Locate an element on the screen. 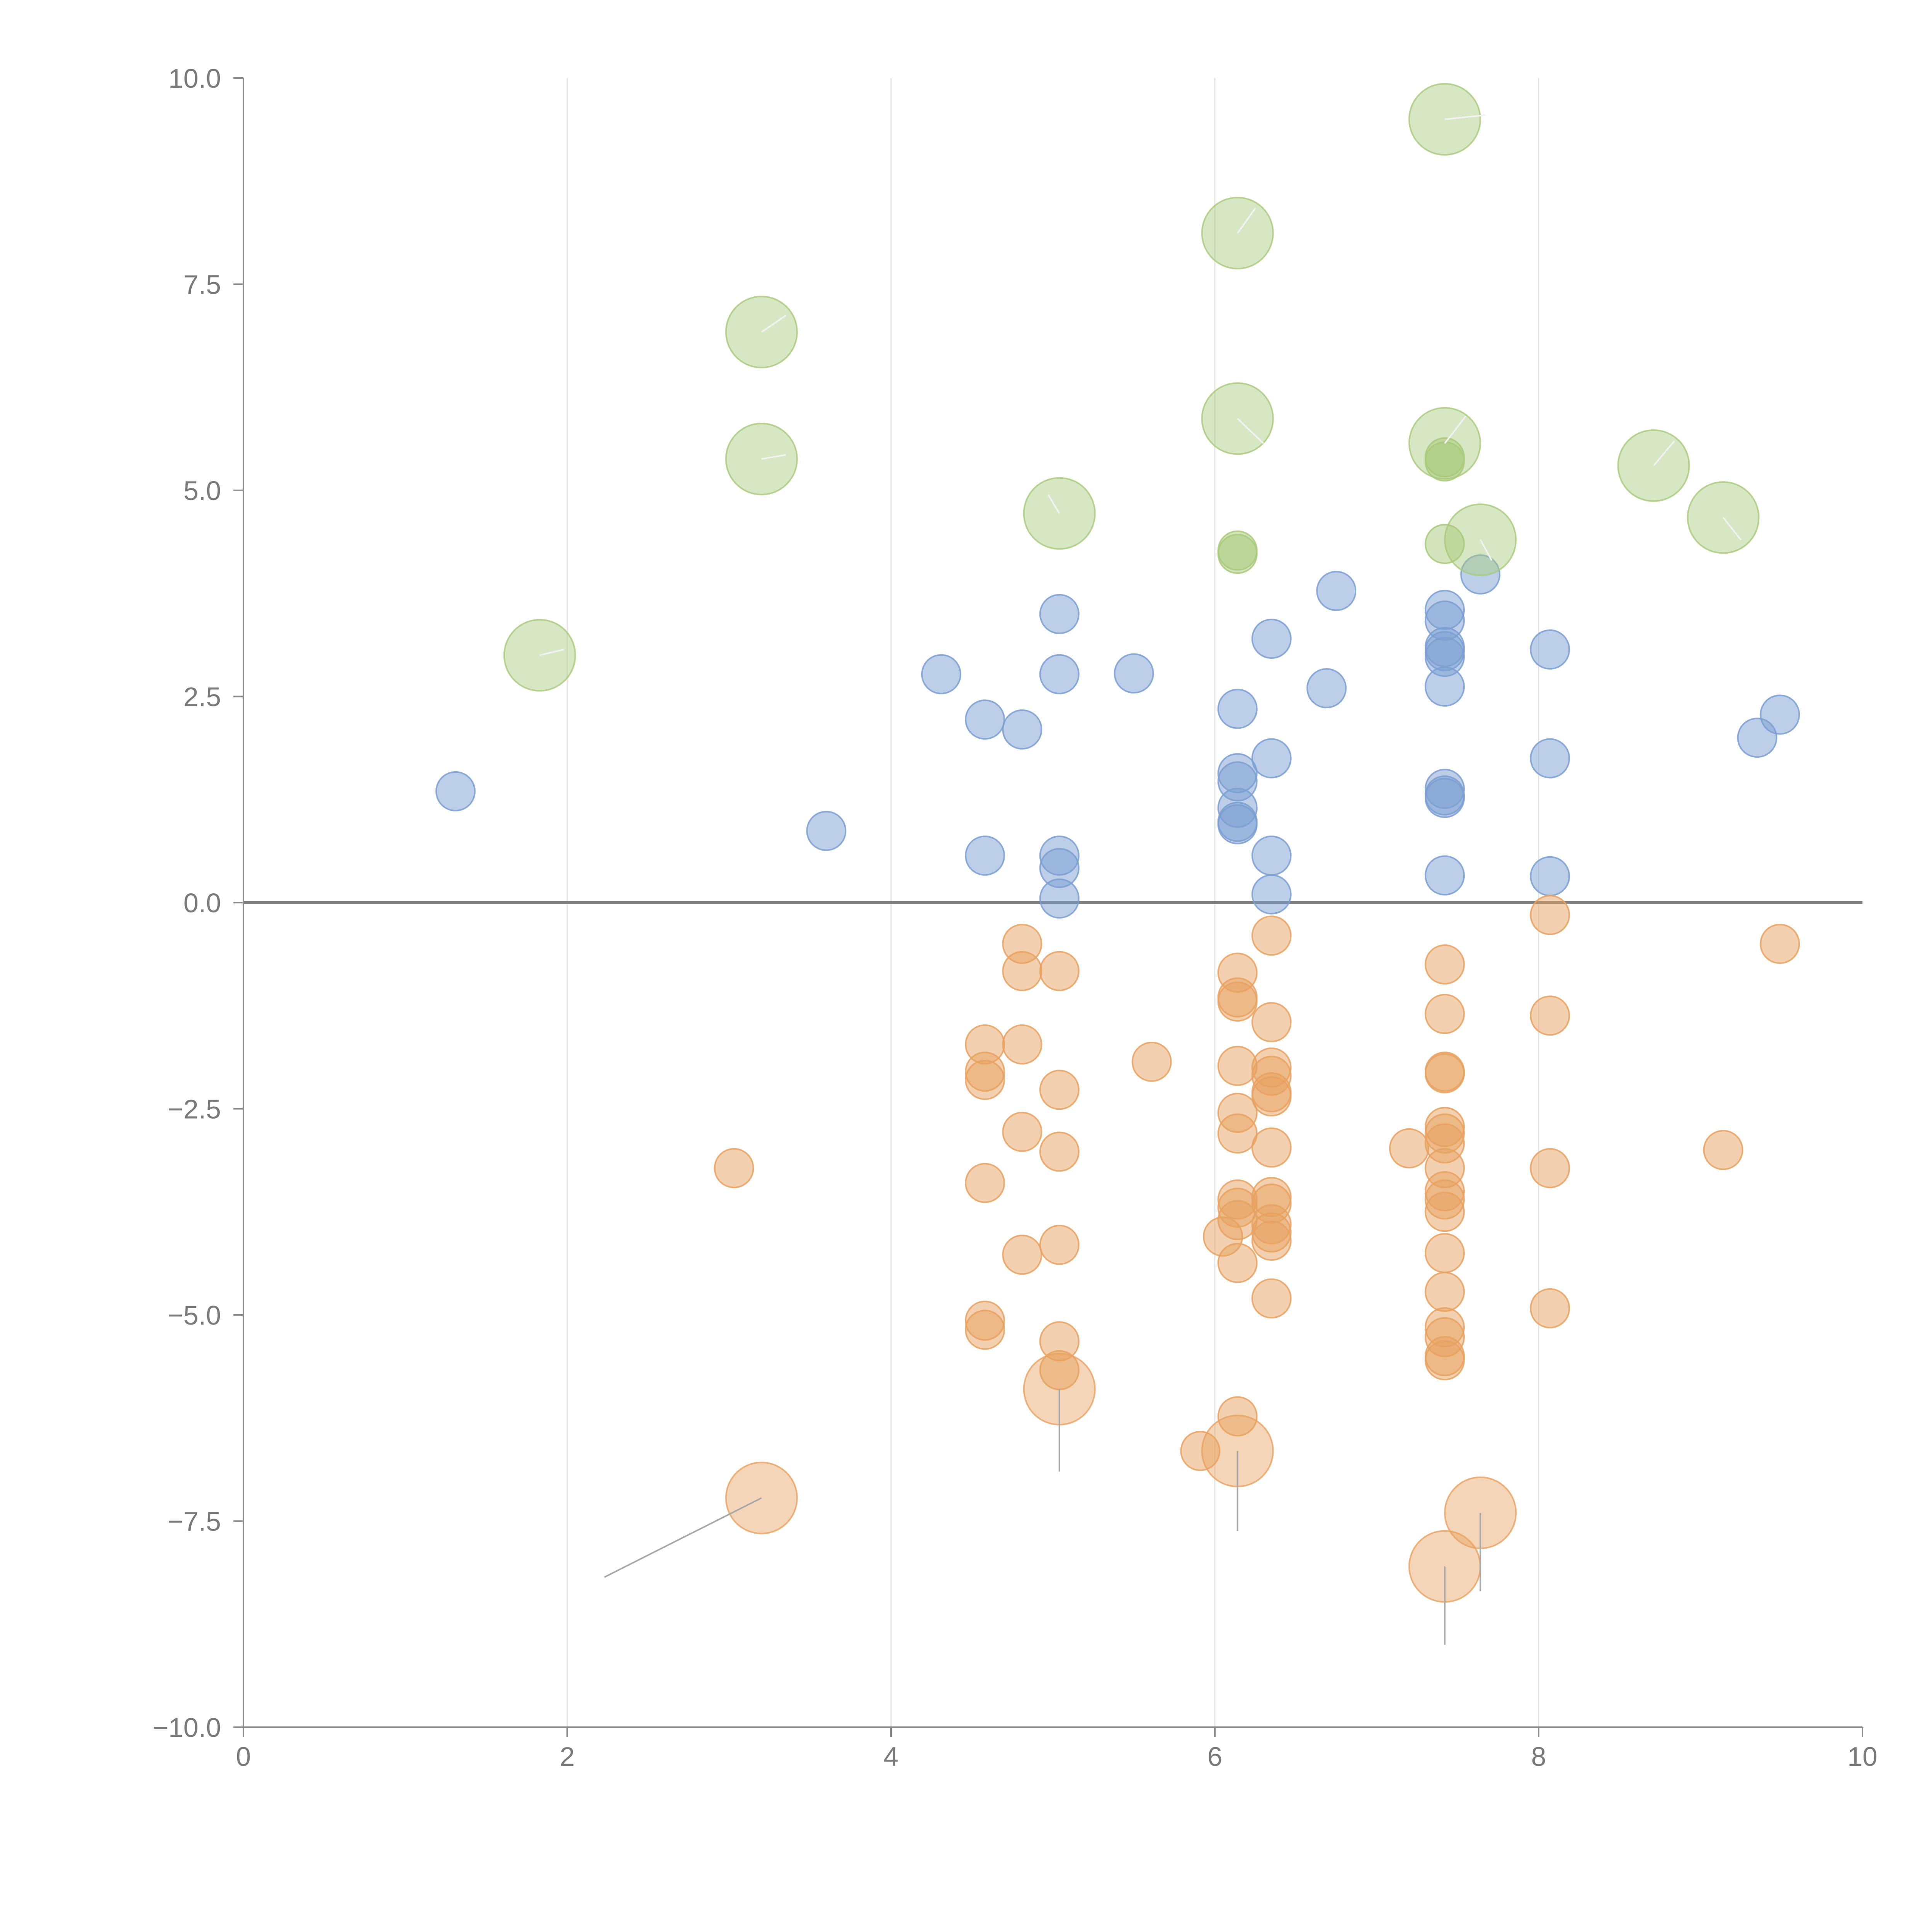 This screenshot has width=1932, height=1932. y-tick-label: 7.5 is located at coordinates (202, 285).